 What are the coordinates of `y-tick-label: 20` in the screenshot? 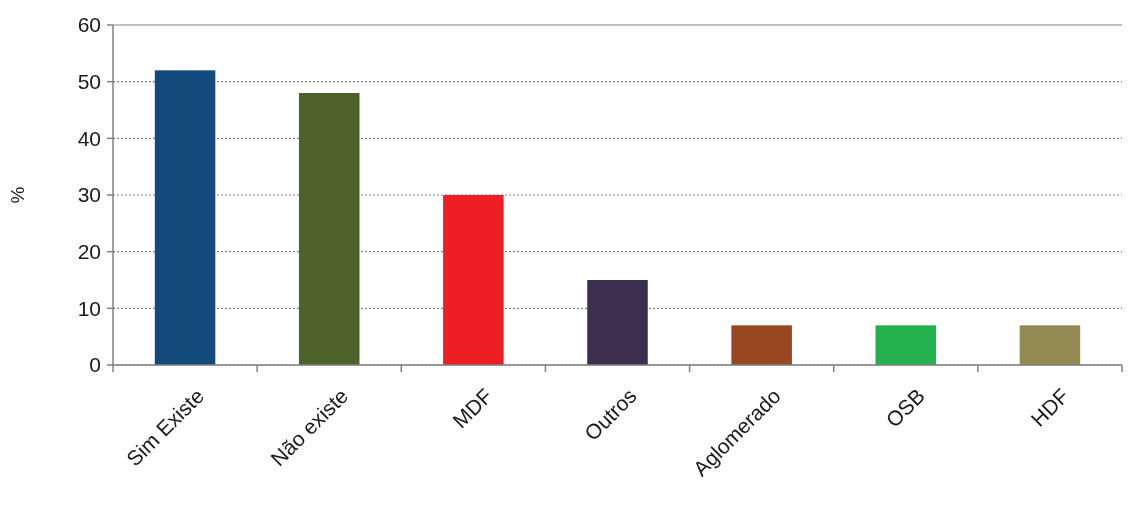 It's located at (89, 252).